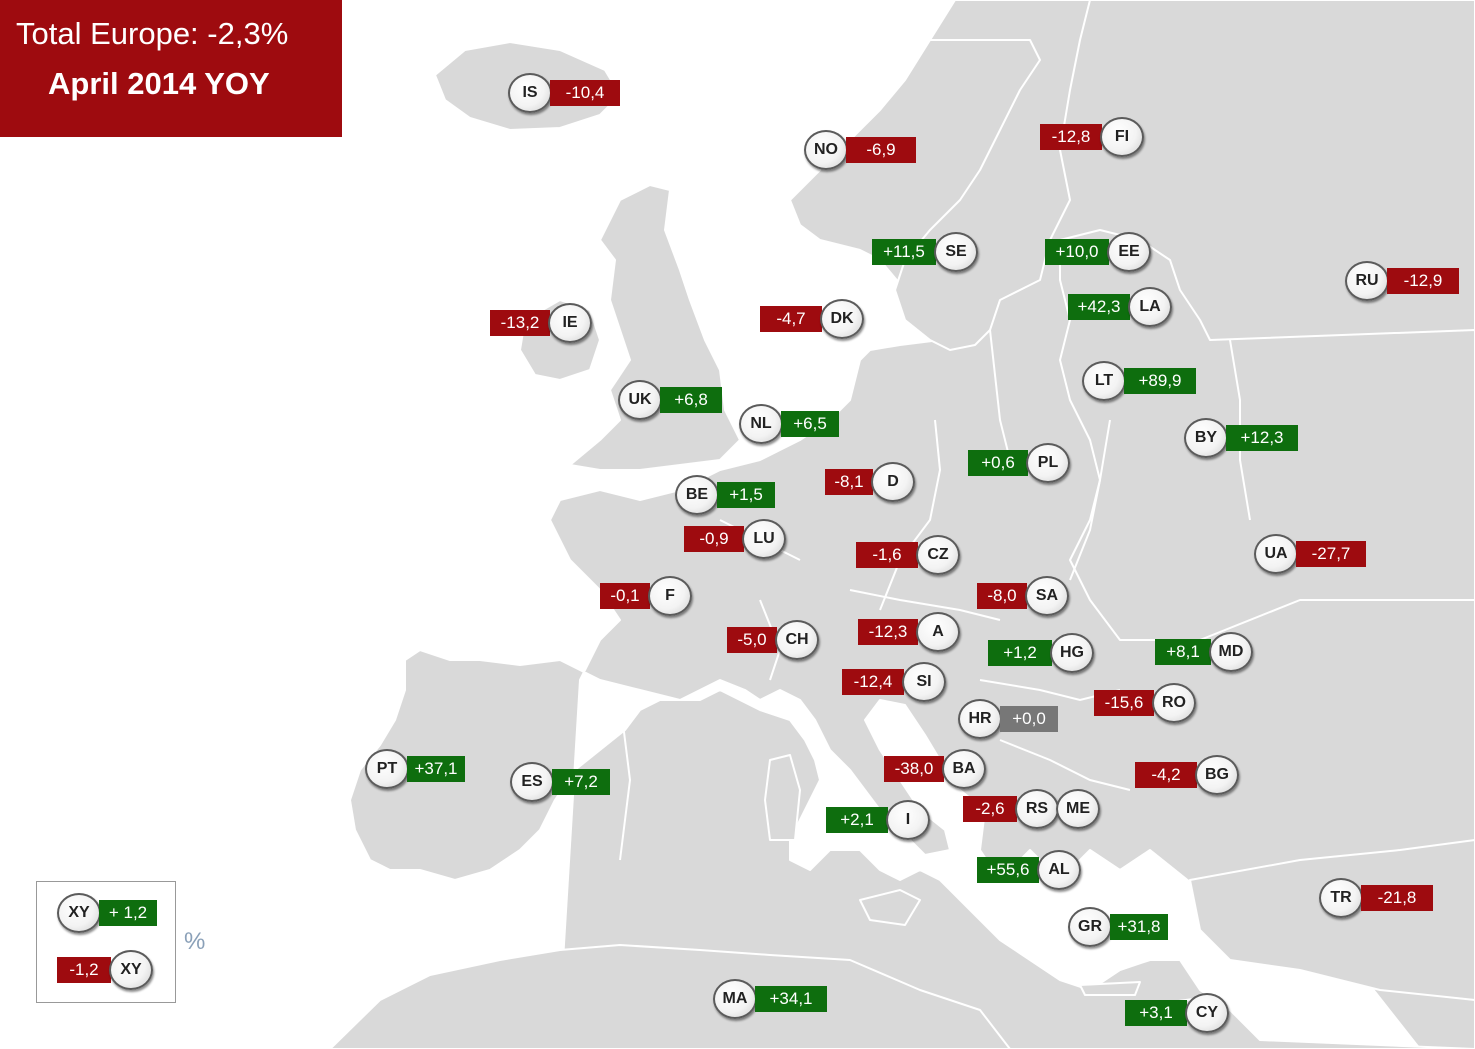 The height and width of the screenshot is (1049, 1475). I want to click on country-badge-pl: PL, so click(1048, 463).